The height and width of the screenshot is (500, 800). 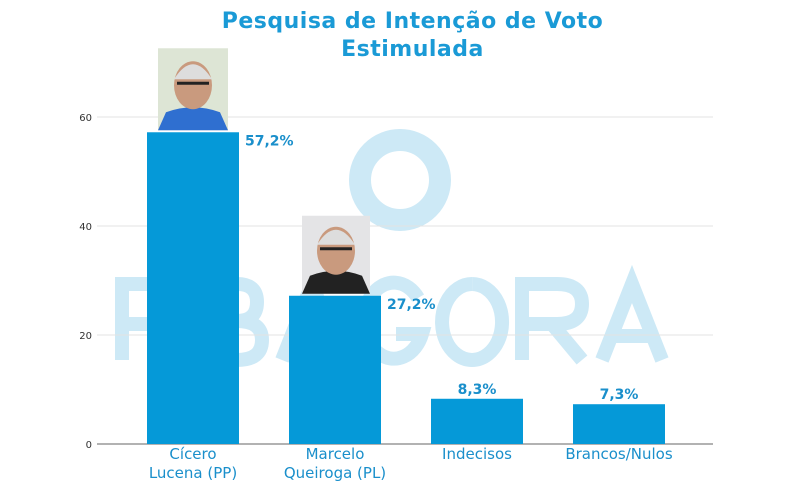 What do you see at coordinates (335, 454) in the screenshot?
I see `x-tick-label: Marcelo` at bounding box center [335, 454].